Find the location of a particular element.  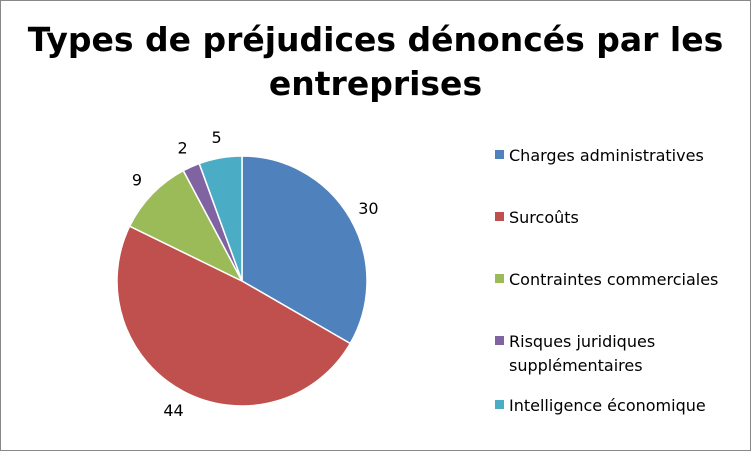

legend-entry: Charges administratives is located at coordinates (617, 156).